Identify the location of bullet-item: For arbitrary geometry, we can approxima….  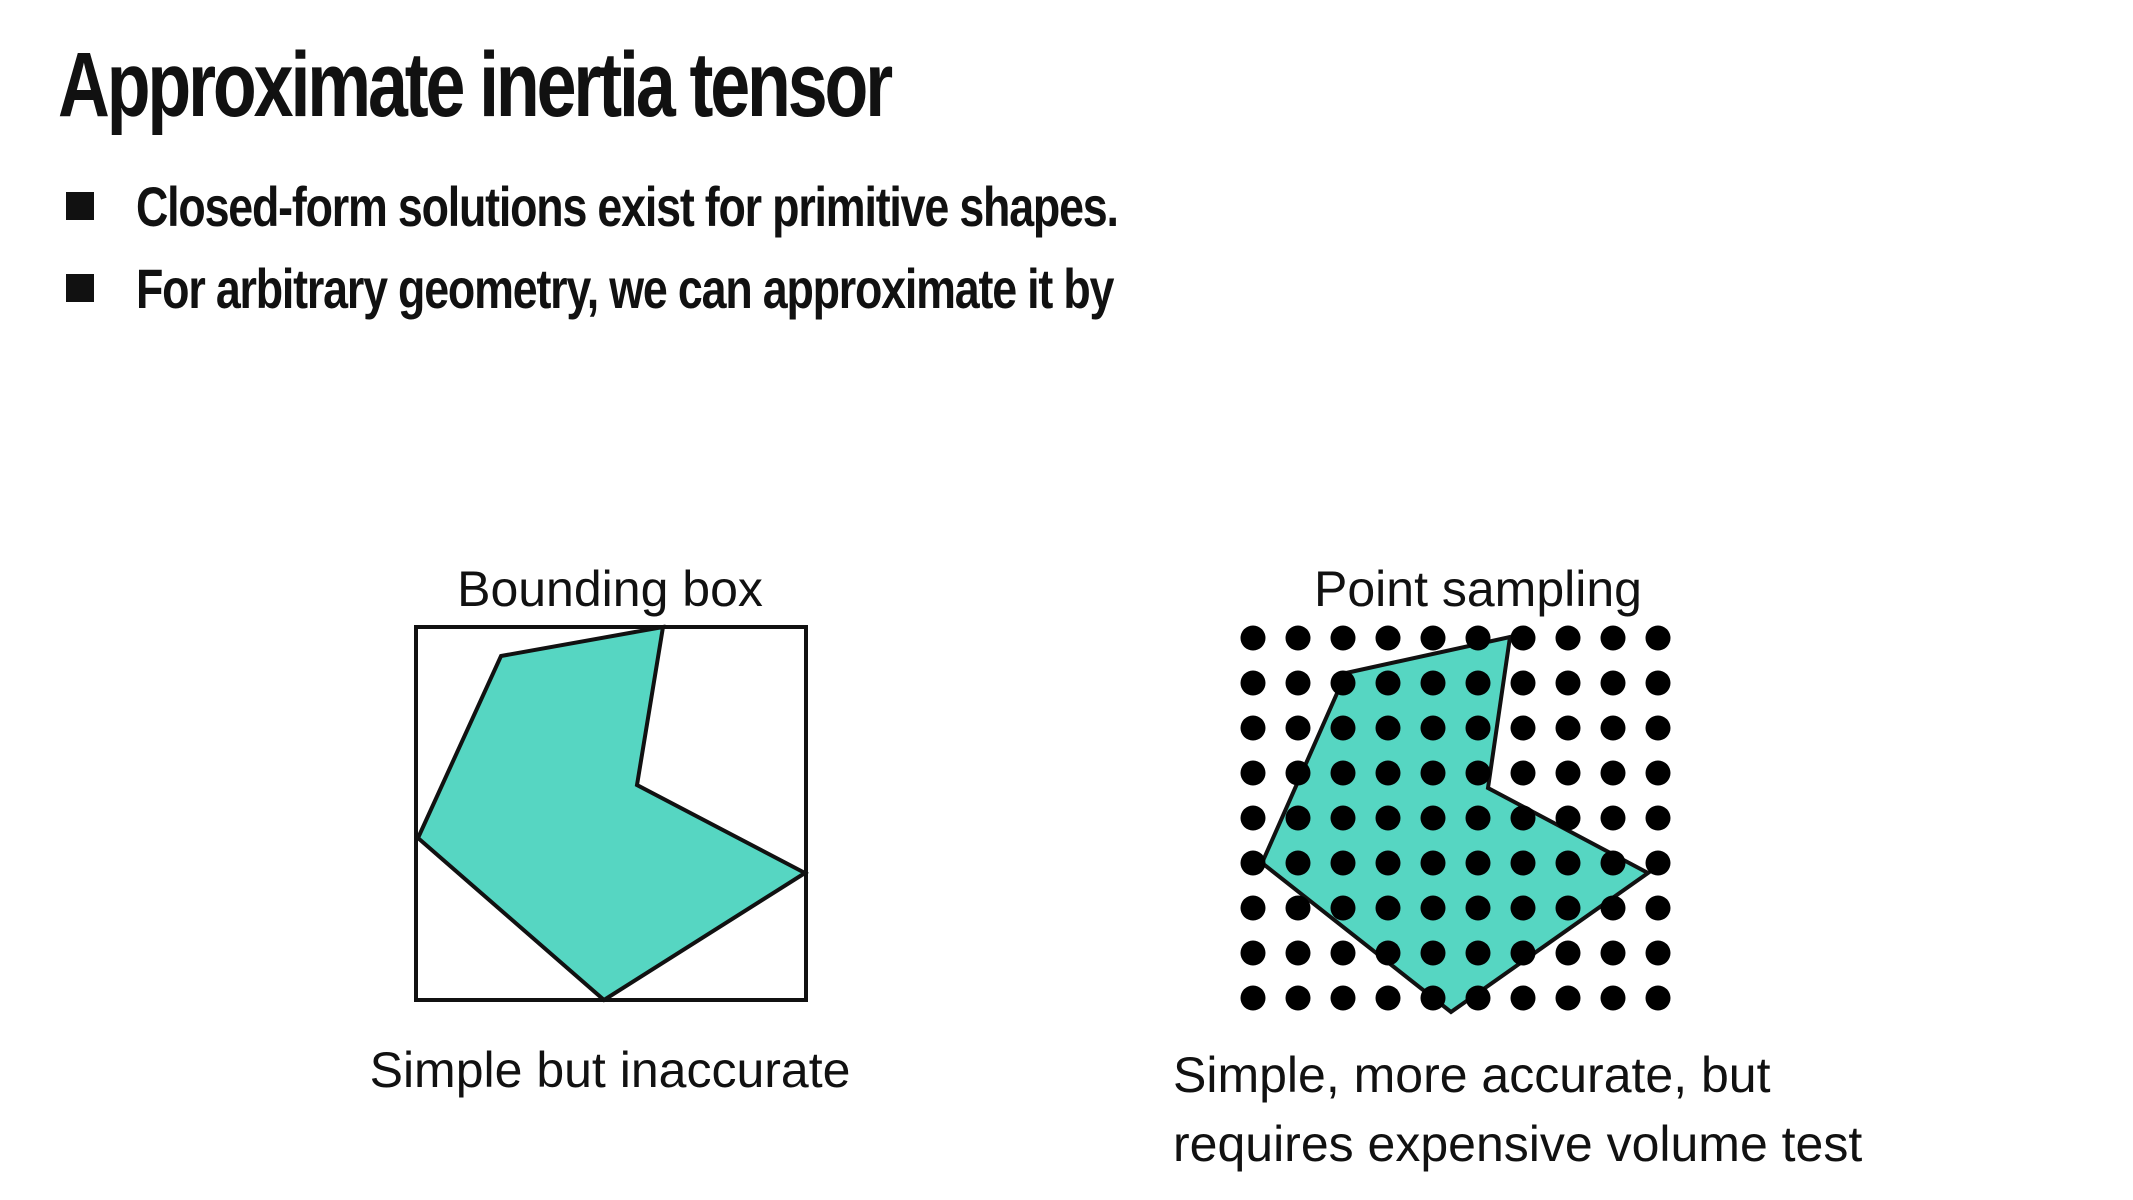
(714, 288).